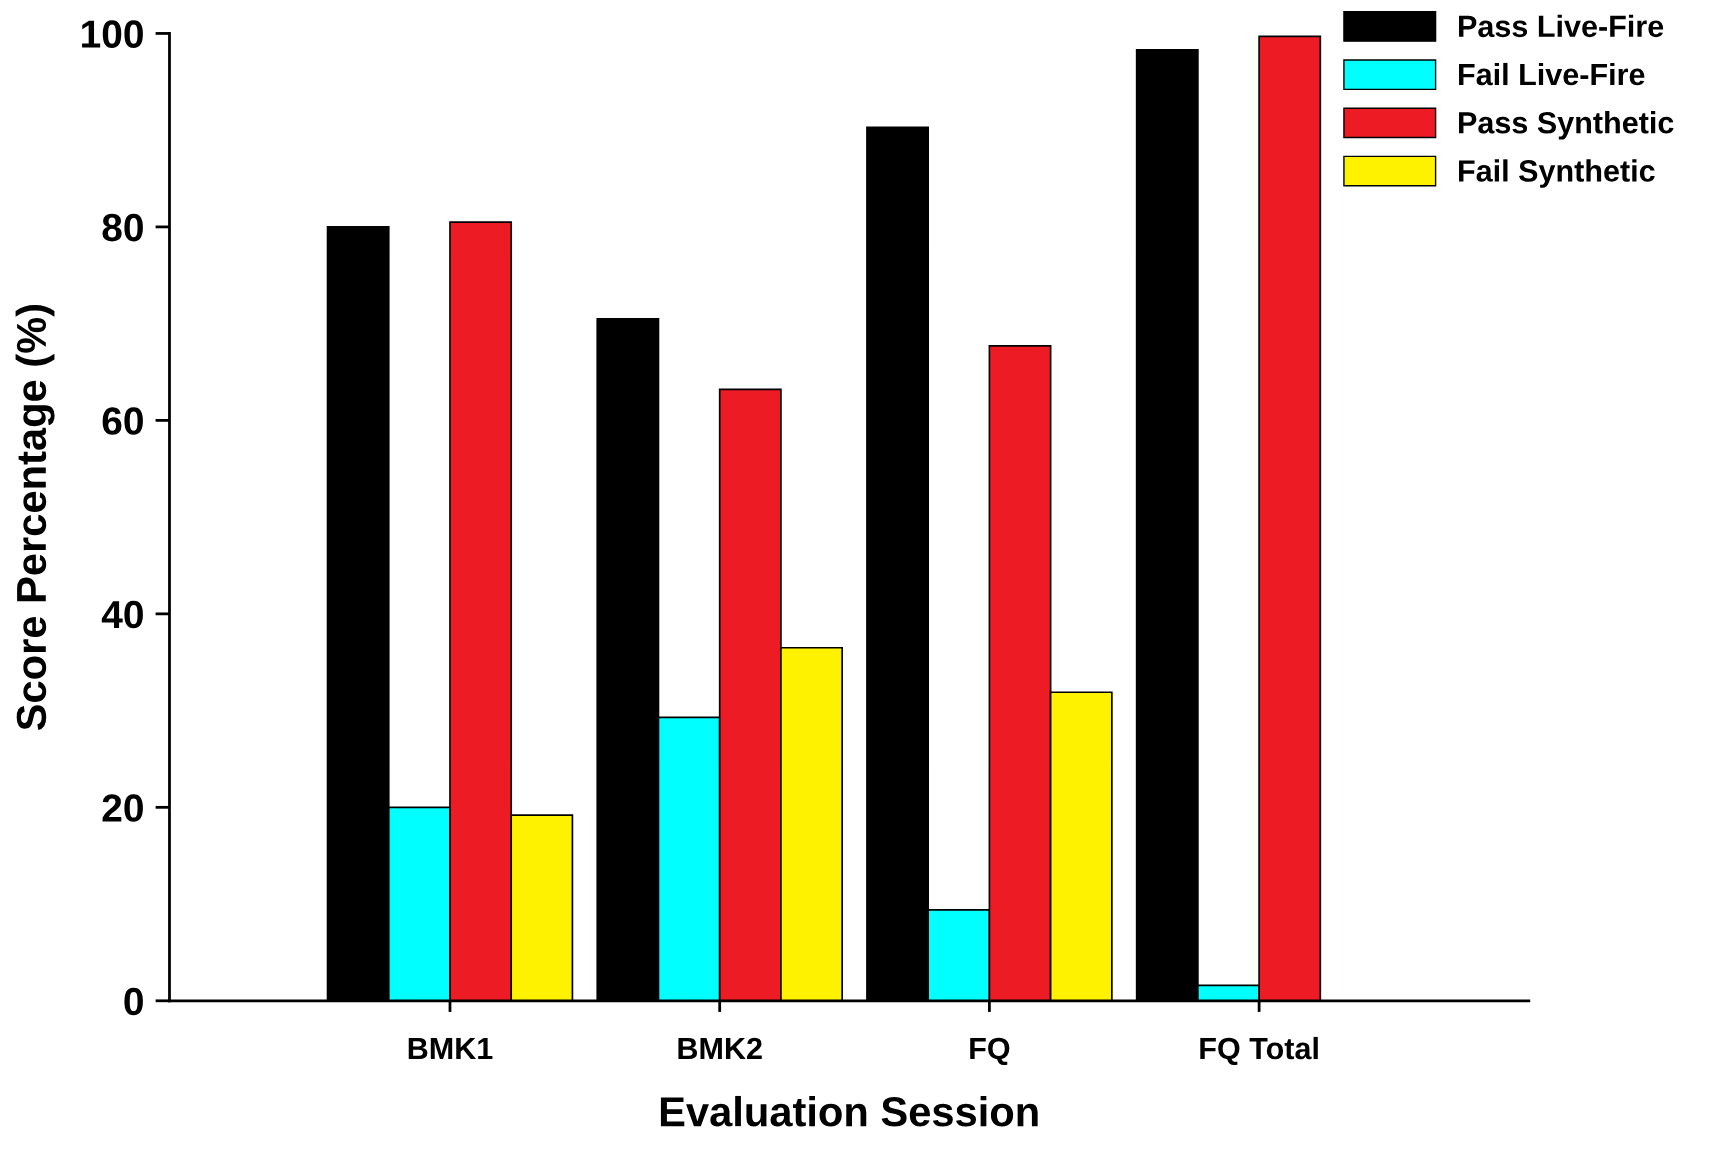 The width and height of the screenshot is (1712, 1153). I want to click on y-tick-label: 40, so click(122, 614).